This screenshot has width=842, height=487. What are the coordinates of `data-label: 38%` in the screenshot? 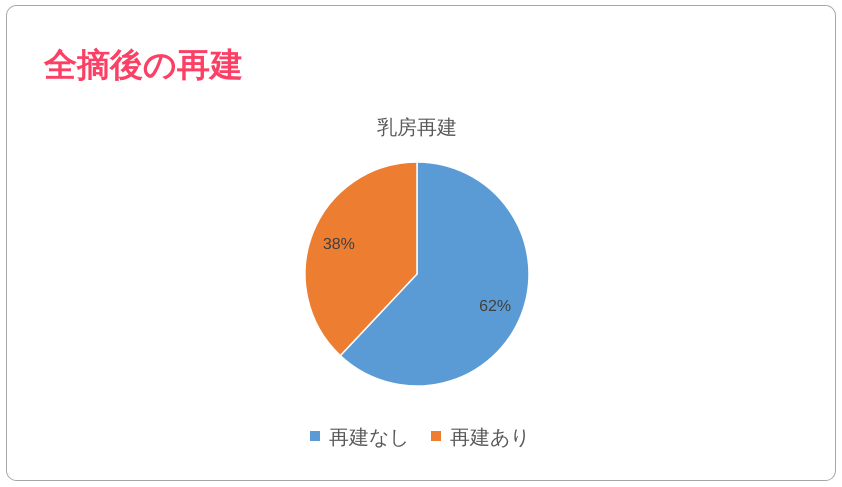 It's located at (338, 245).